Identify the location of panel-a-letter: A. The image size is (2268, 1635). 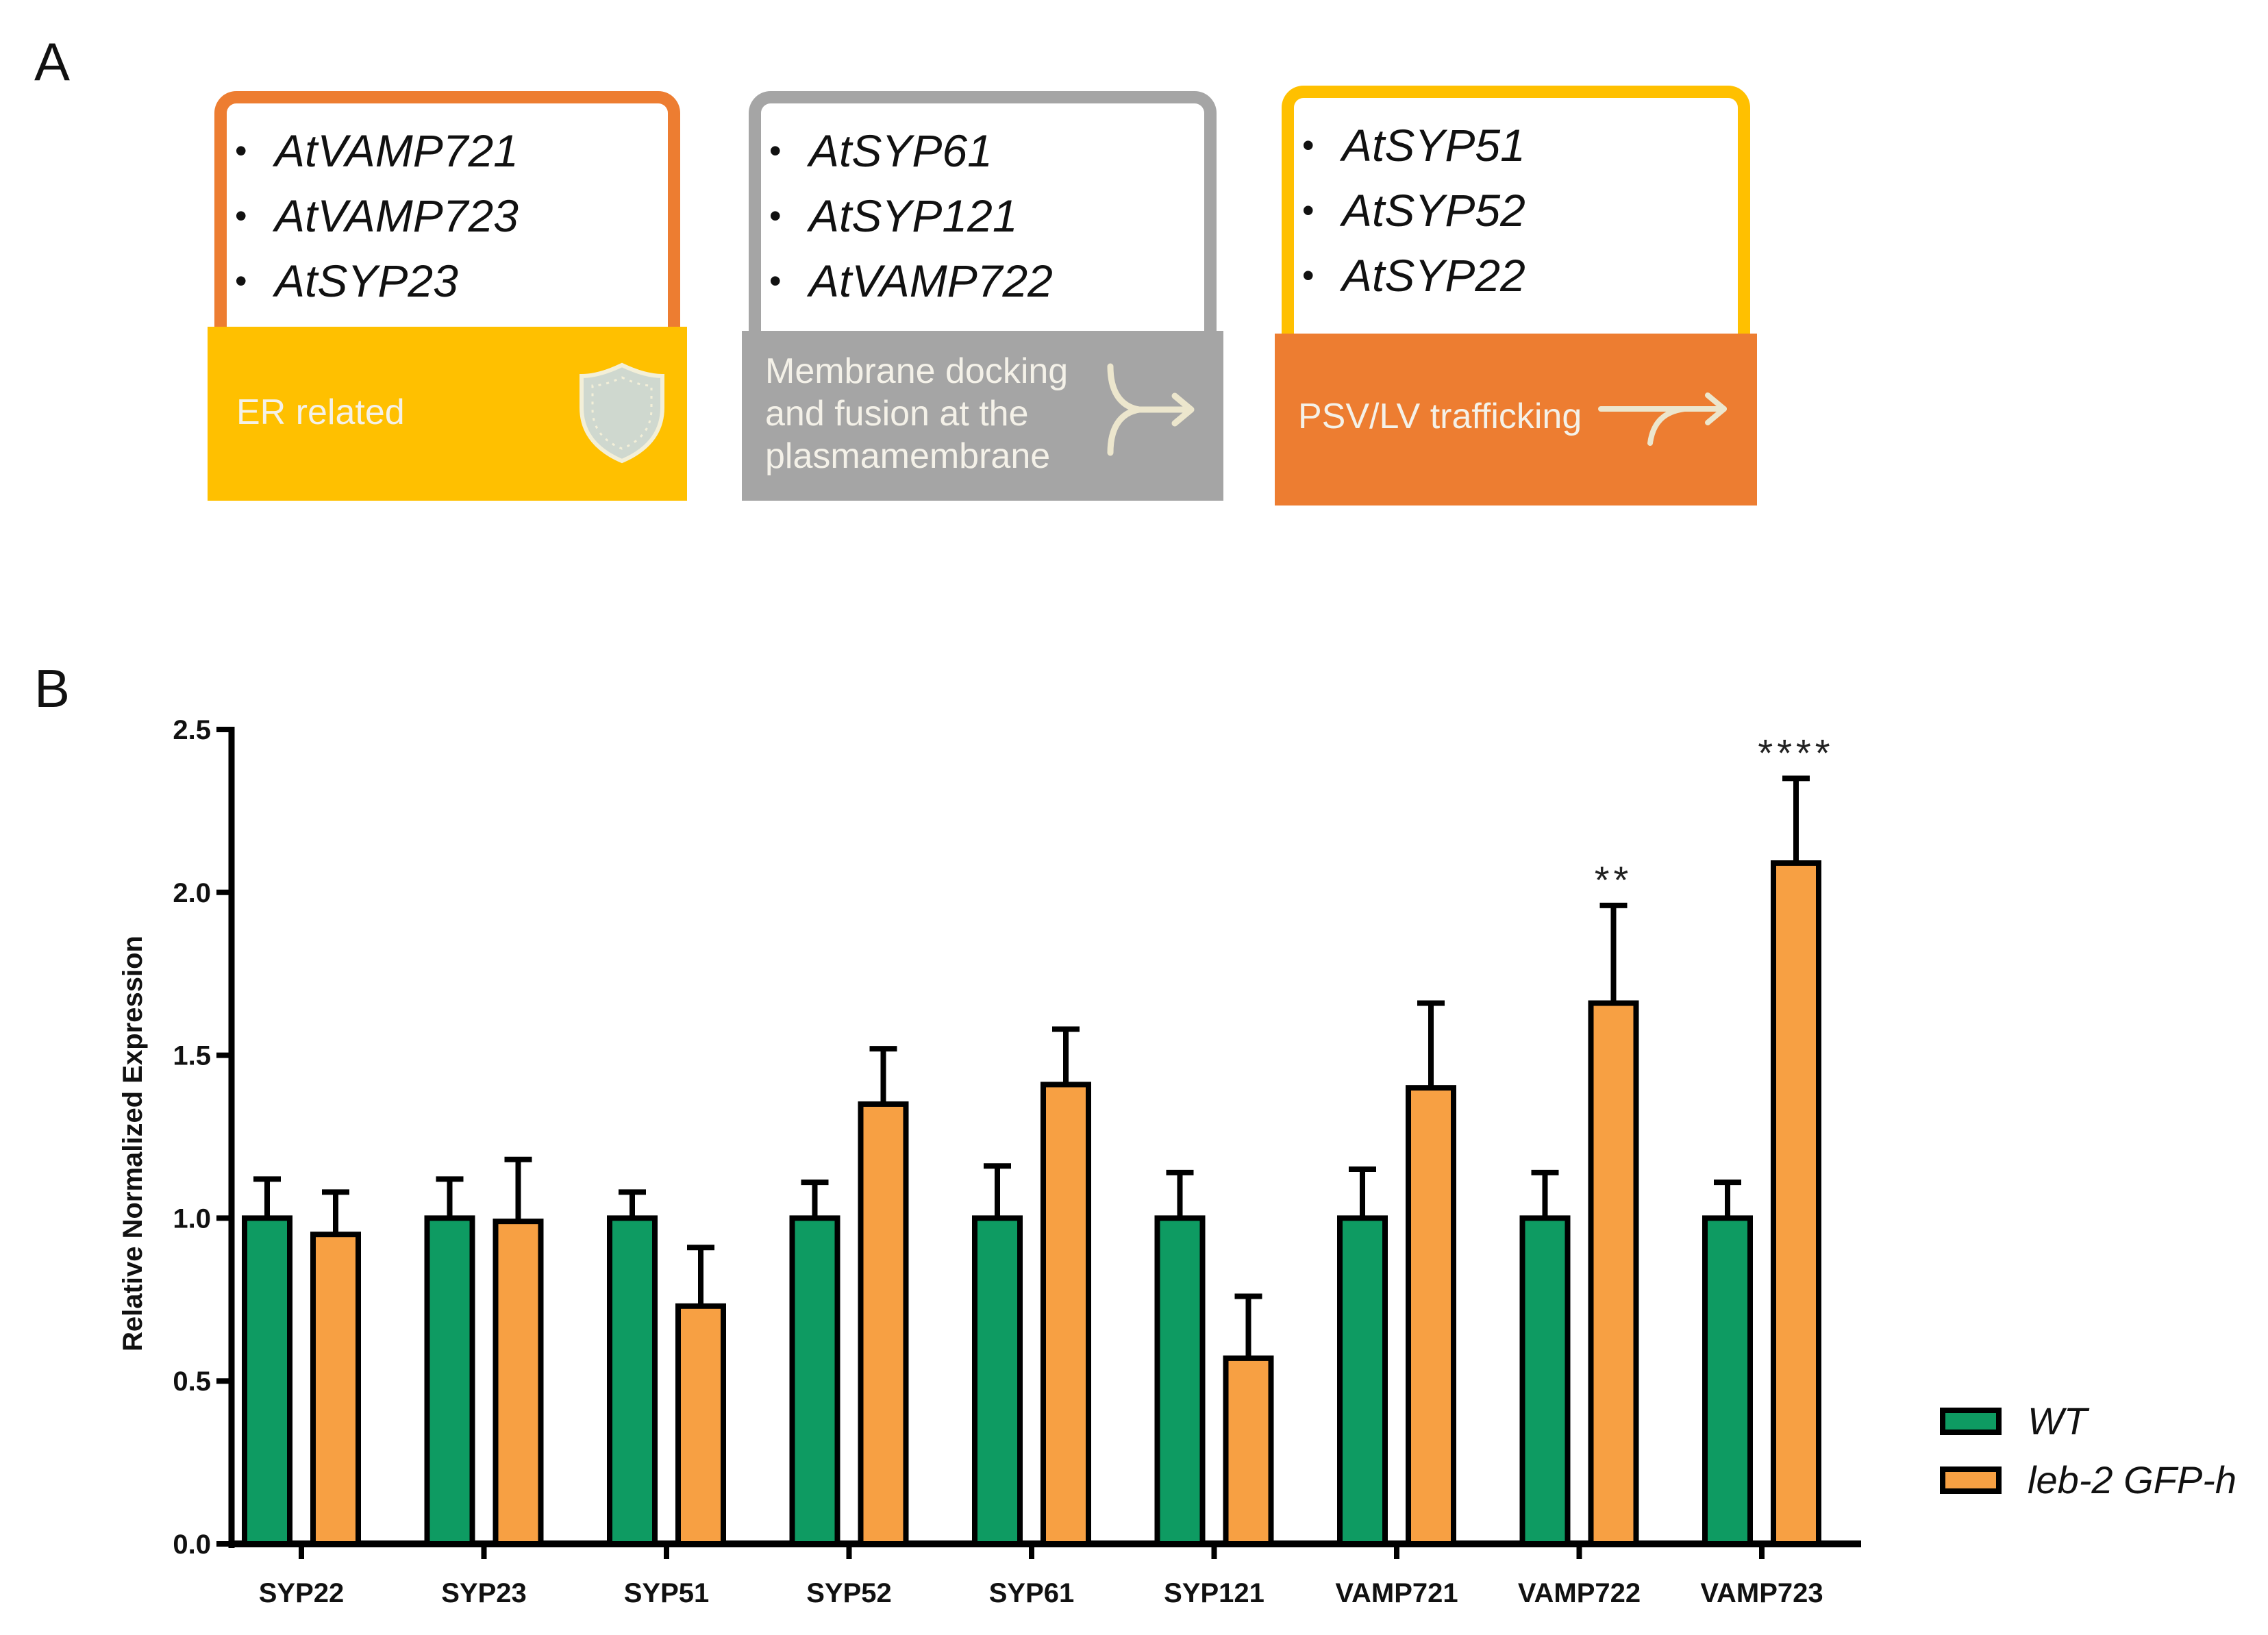
(52, 62).